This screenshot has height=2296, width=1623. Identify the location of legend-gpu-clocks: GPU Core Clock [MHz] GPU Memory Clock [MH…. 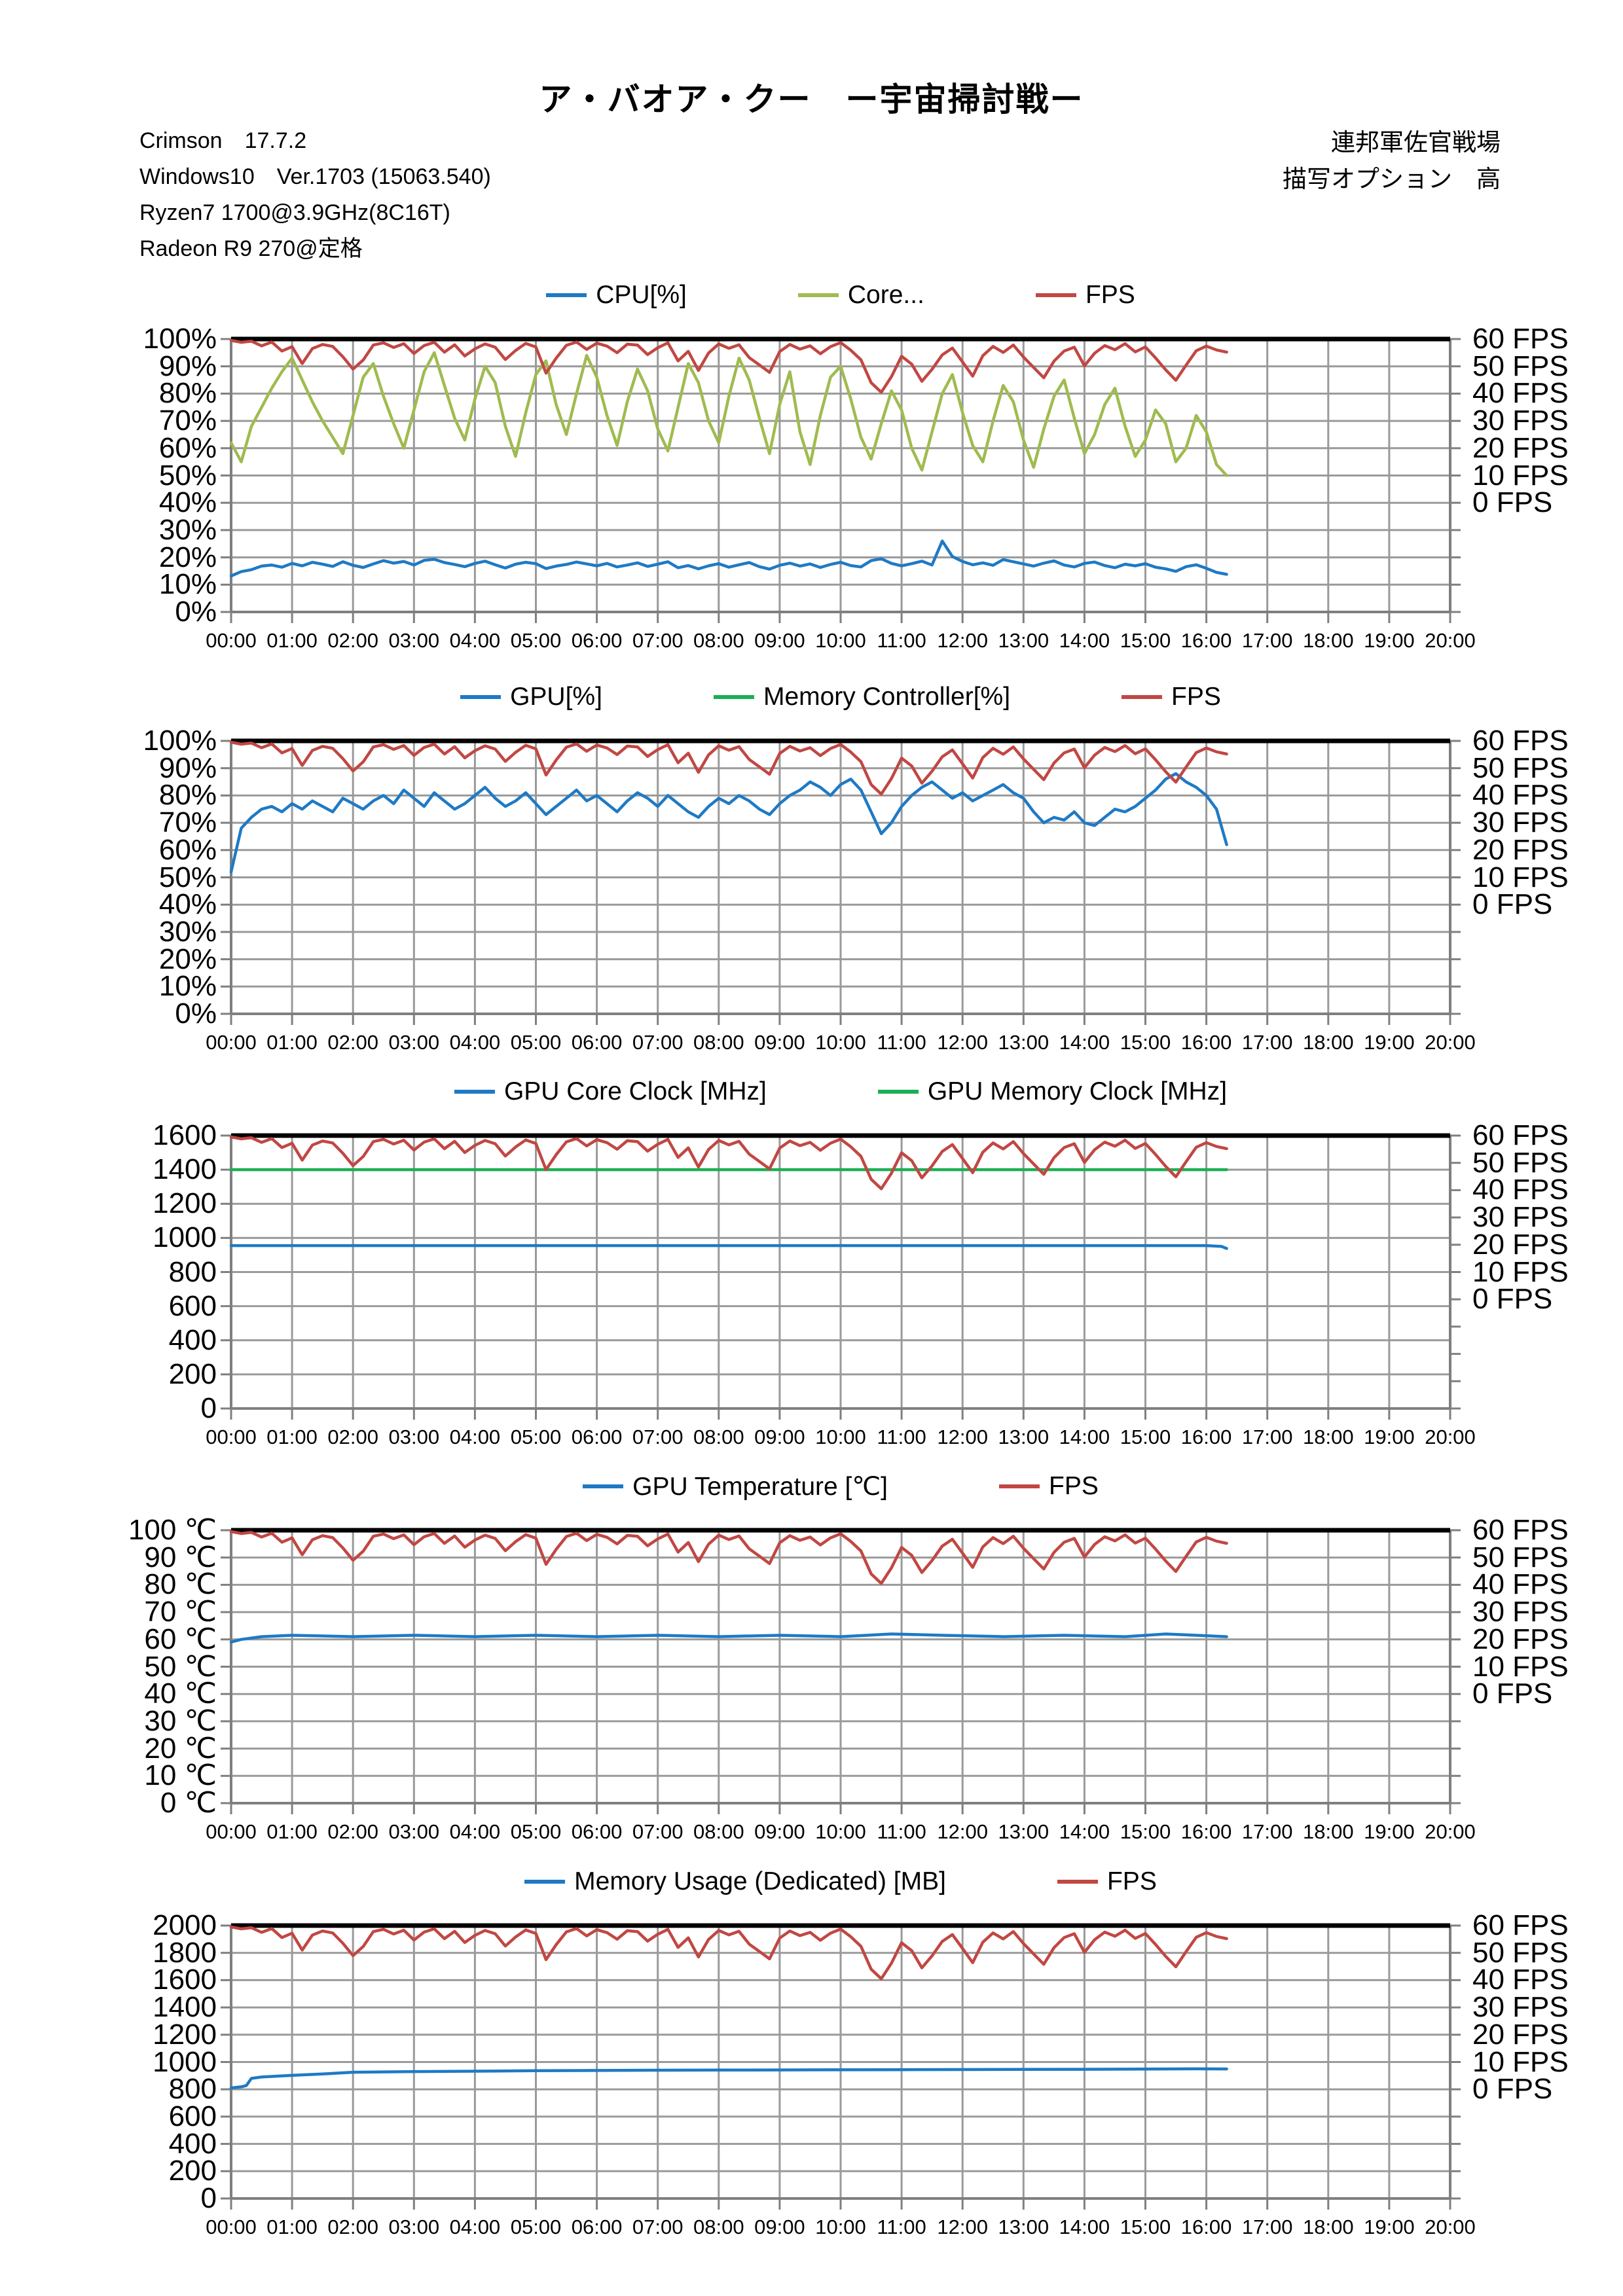
(840, 1091).